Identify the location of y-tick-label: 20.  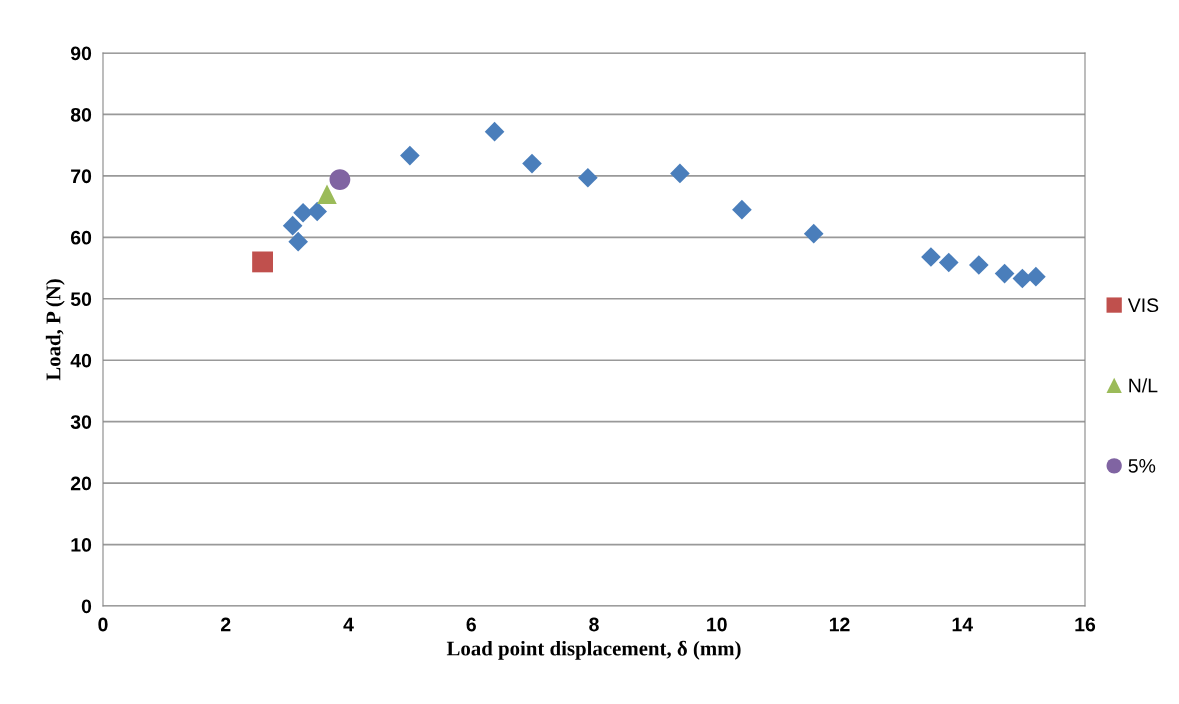
(81, 483).